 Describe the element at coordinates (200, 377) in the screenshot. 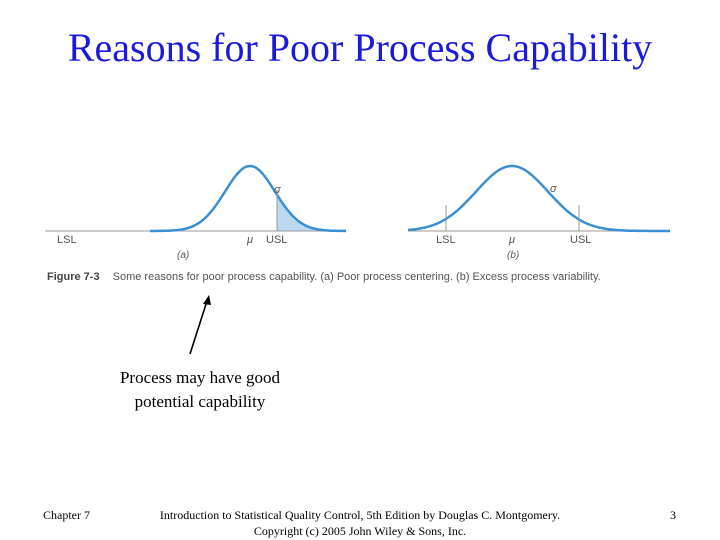

I see `callout-line-1: Process may have good` at that location.